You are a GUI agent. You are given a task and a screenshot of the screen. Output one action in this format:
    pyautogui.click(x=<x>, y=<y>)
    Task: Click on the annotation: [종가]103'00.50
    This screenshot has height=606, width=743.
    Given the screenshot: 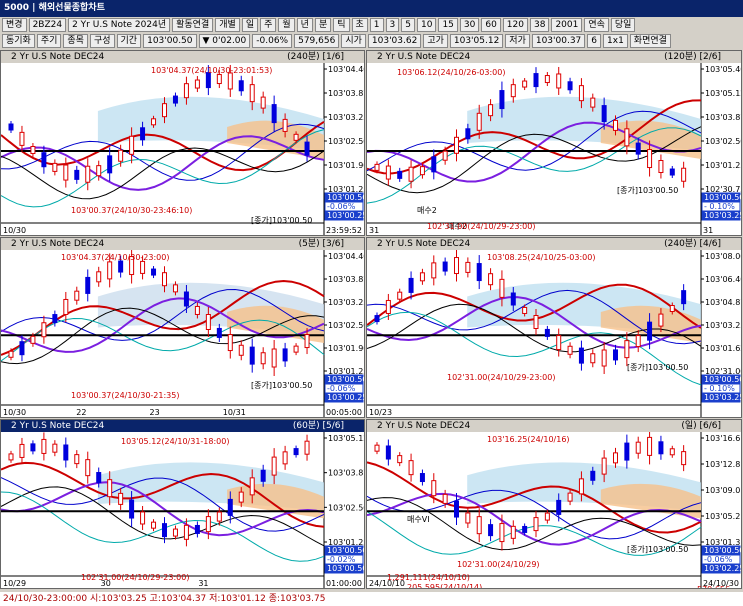 What is the action you would take?
    pyautogui.click(x=657, y=549)
    